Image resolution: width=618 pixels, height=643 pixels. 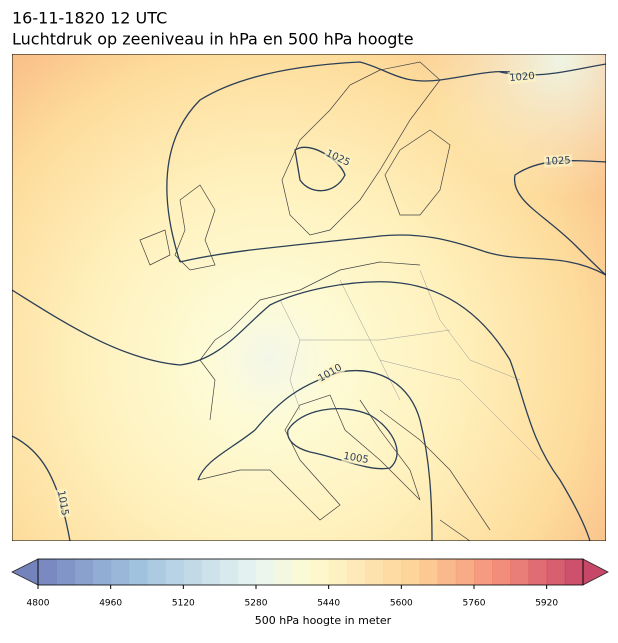 What do you see at coordinates (110, 604) in the screenshot?
I see `colorbar-tick-label: 4960` at bounding box center [110, 604].